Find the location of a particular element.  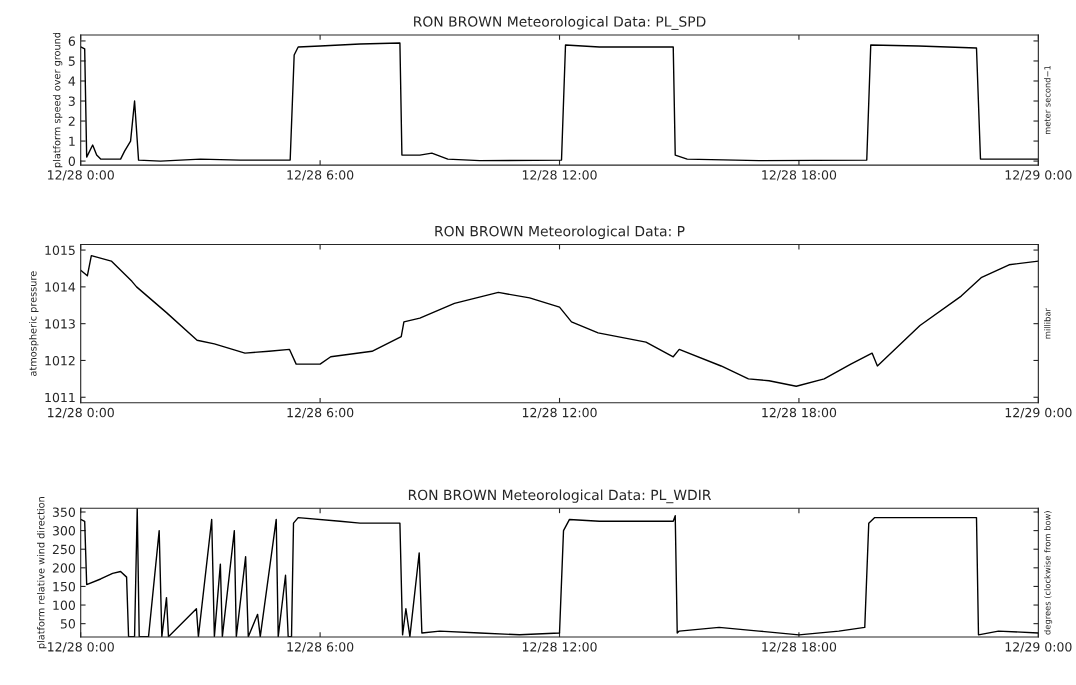

y-axis-title: platform relative wind direction is located at coordinates (42, 573).